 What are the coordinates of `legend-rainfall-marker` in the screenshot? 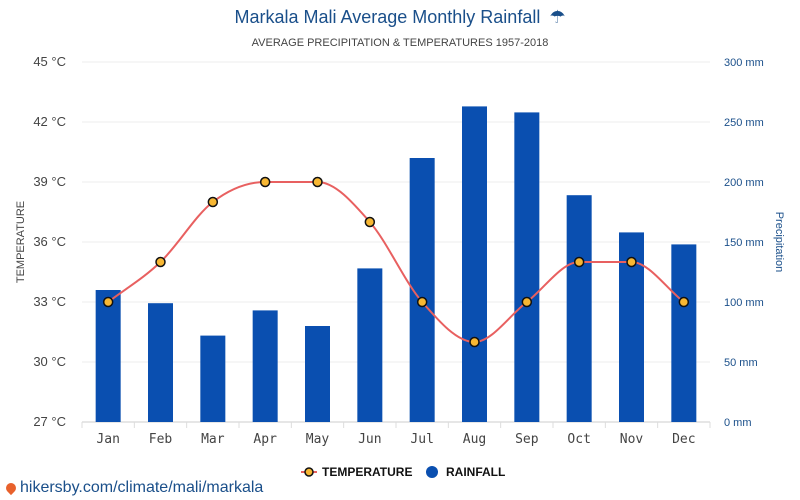 It's located at (432, 472).